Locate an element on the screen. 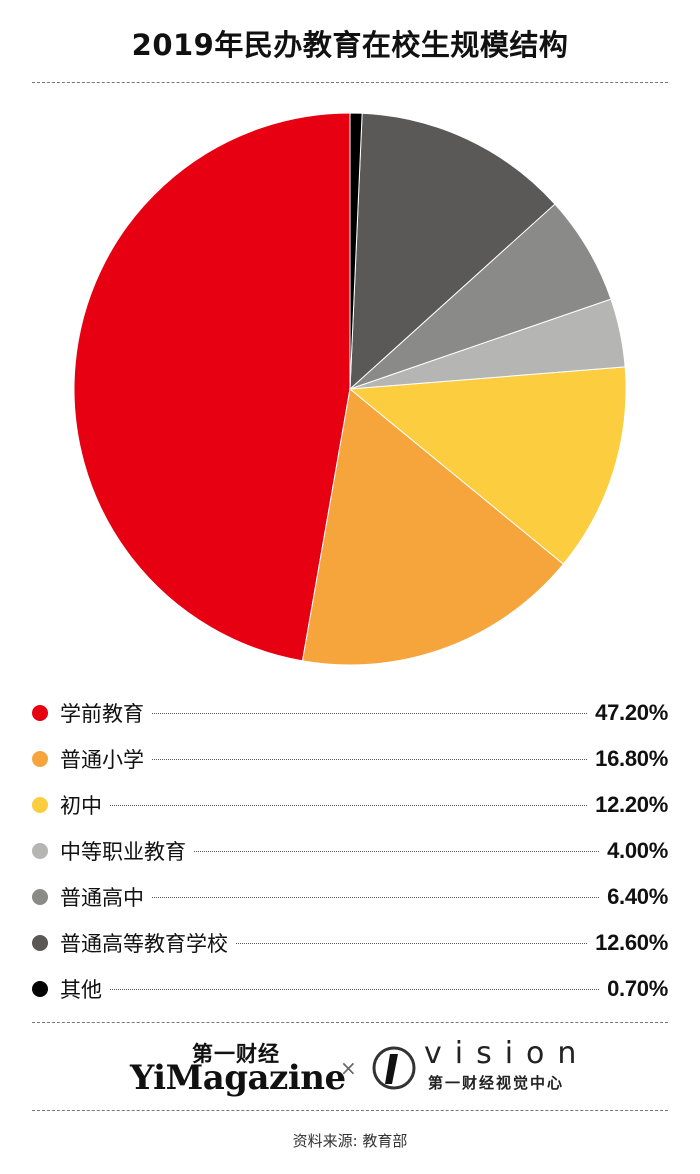 The height and width of the screenshot is (1174, 700). legend-label: 普通高中 is located at coordinates (102, 898).